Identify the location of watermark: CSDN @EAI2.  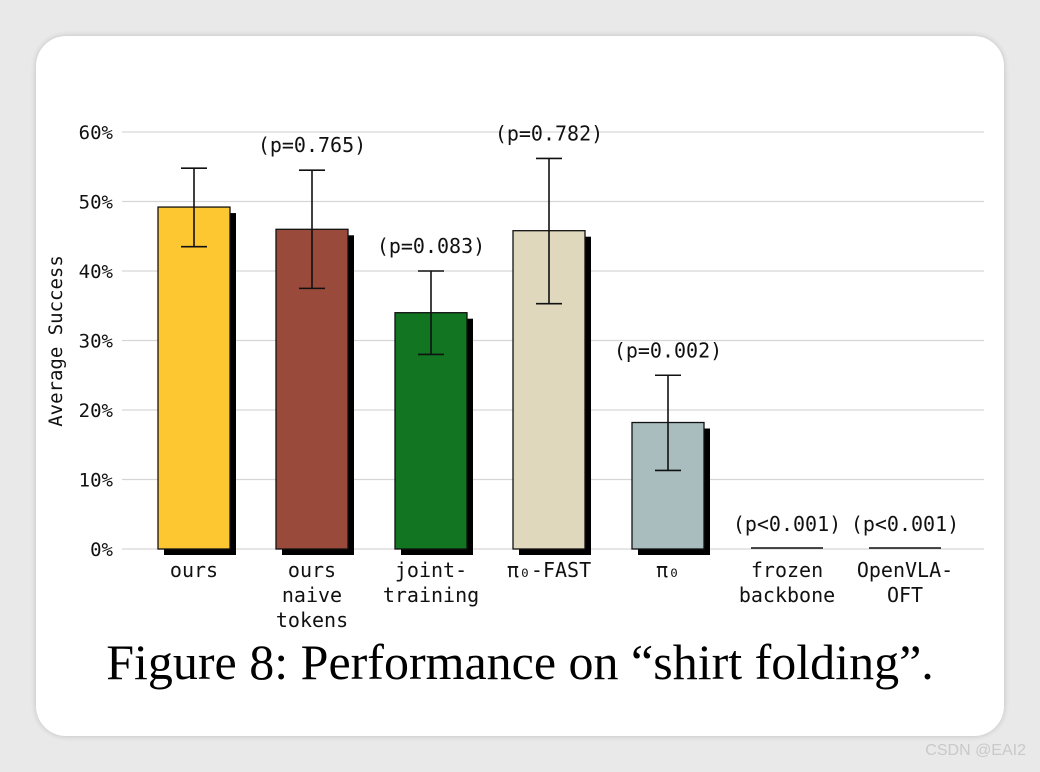
(975, 750).